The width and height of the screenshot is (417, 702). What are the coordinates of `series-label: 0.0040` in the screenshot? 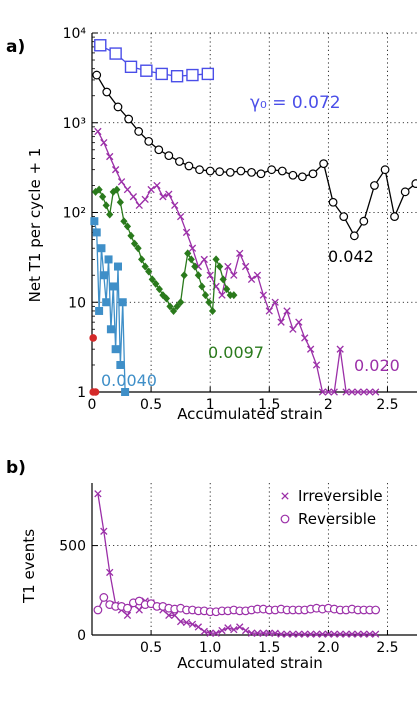 It's located at (129, 380).